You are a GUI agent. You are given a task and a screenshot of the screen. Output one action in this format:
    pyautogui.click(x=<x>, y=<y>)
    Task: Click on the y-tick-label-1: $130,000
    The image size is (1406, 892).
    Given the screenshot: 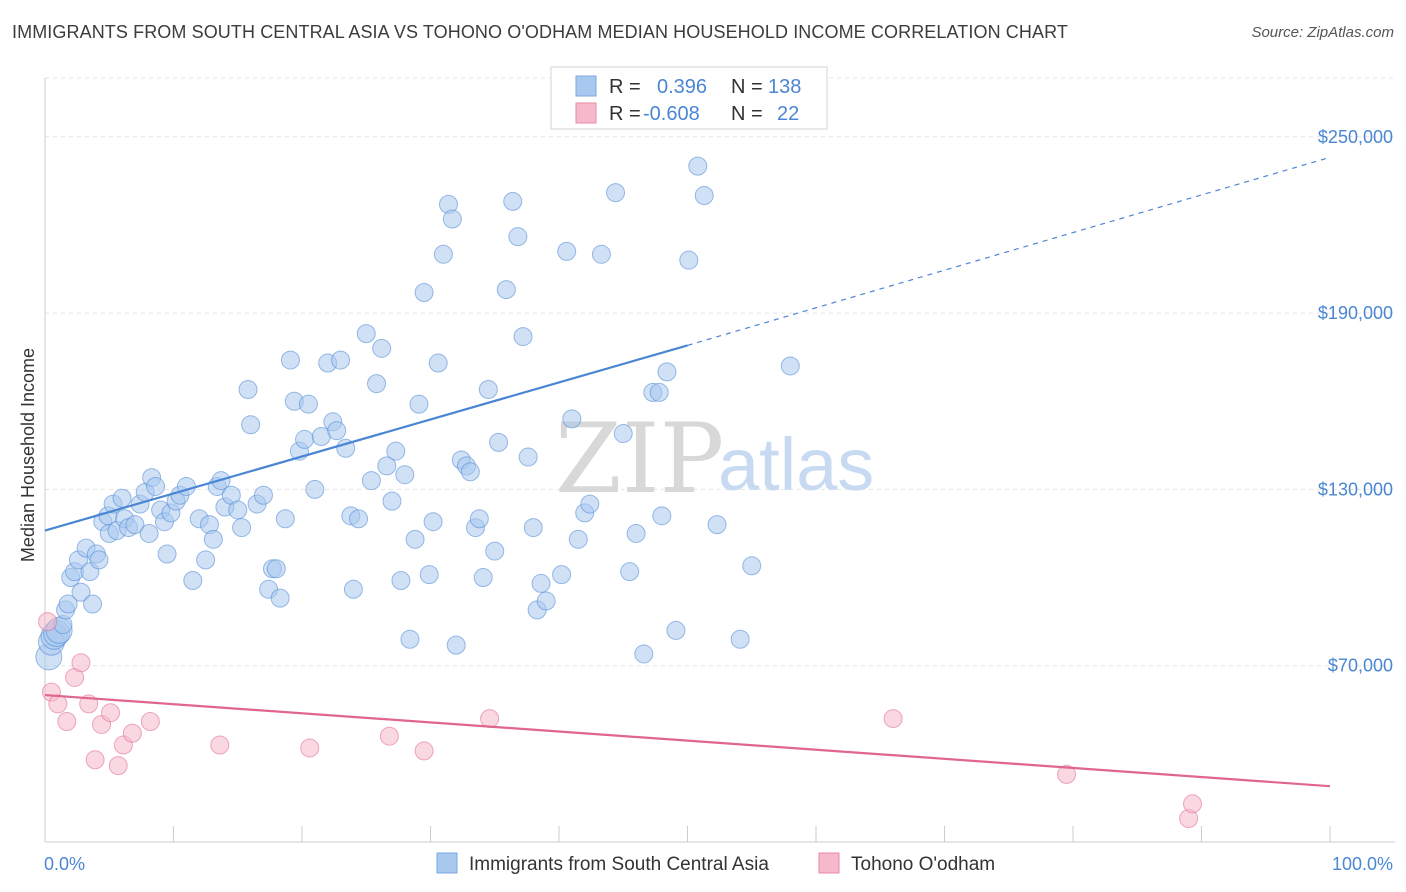 What is the action you would take?
    pyautogui.click(x=1355, y=489)
    